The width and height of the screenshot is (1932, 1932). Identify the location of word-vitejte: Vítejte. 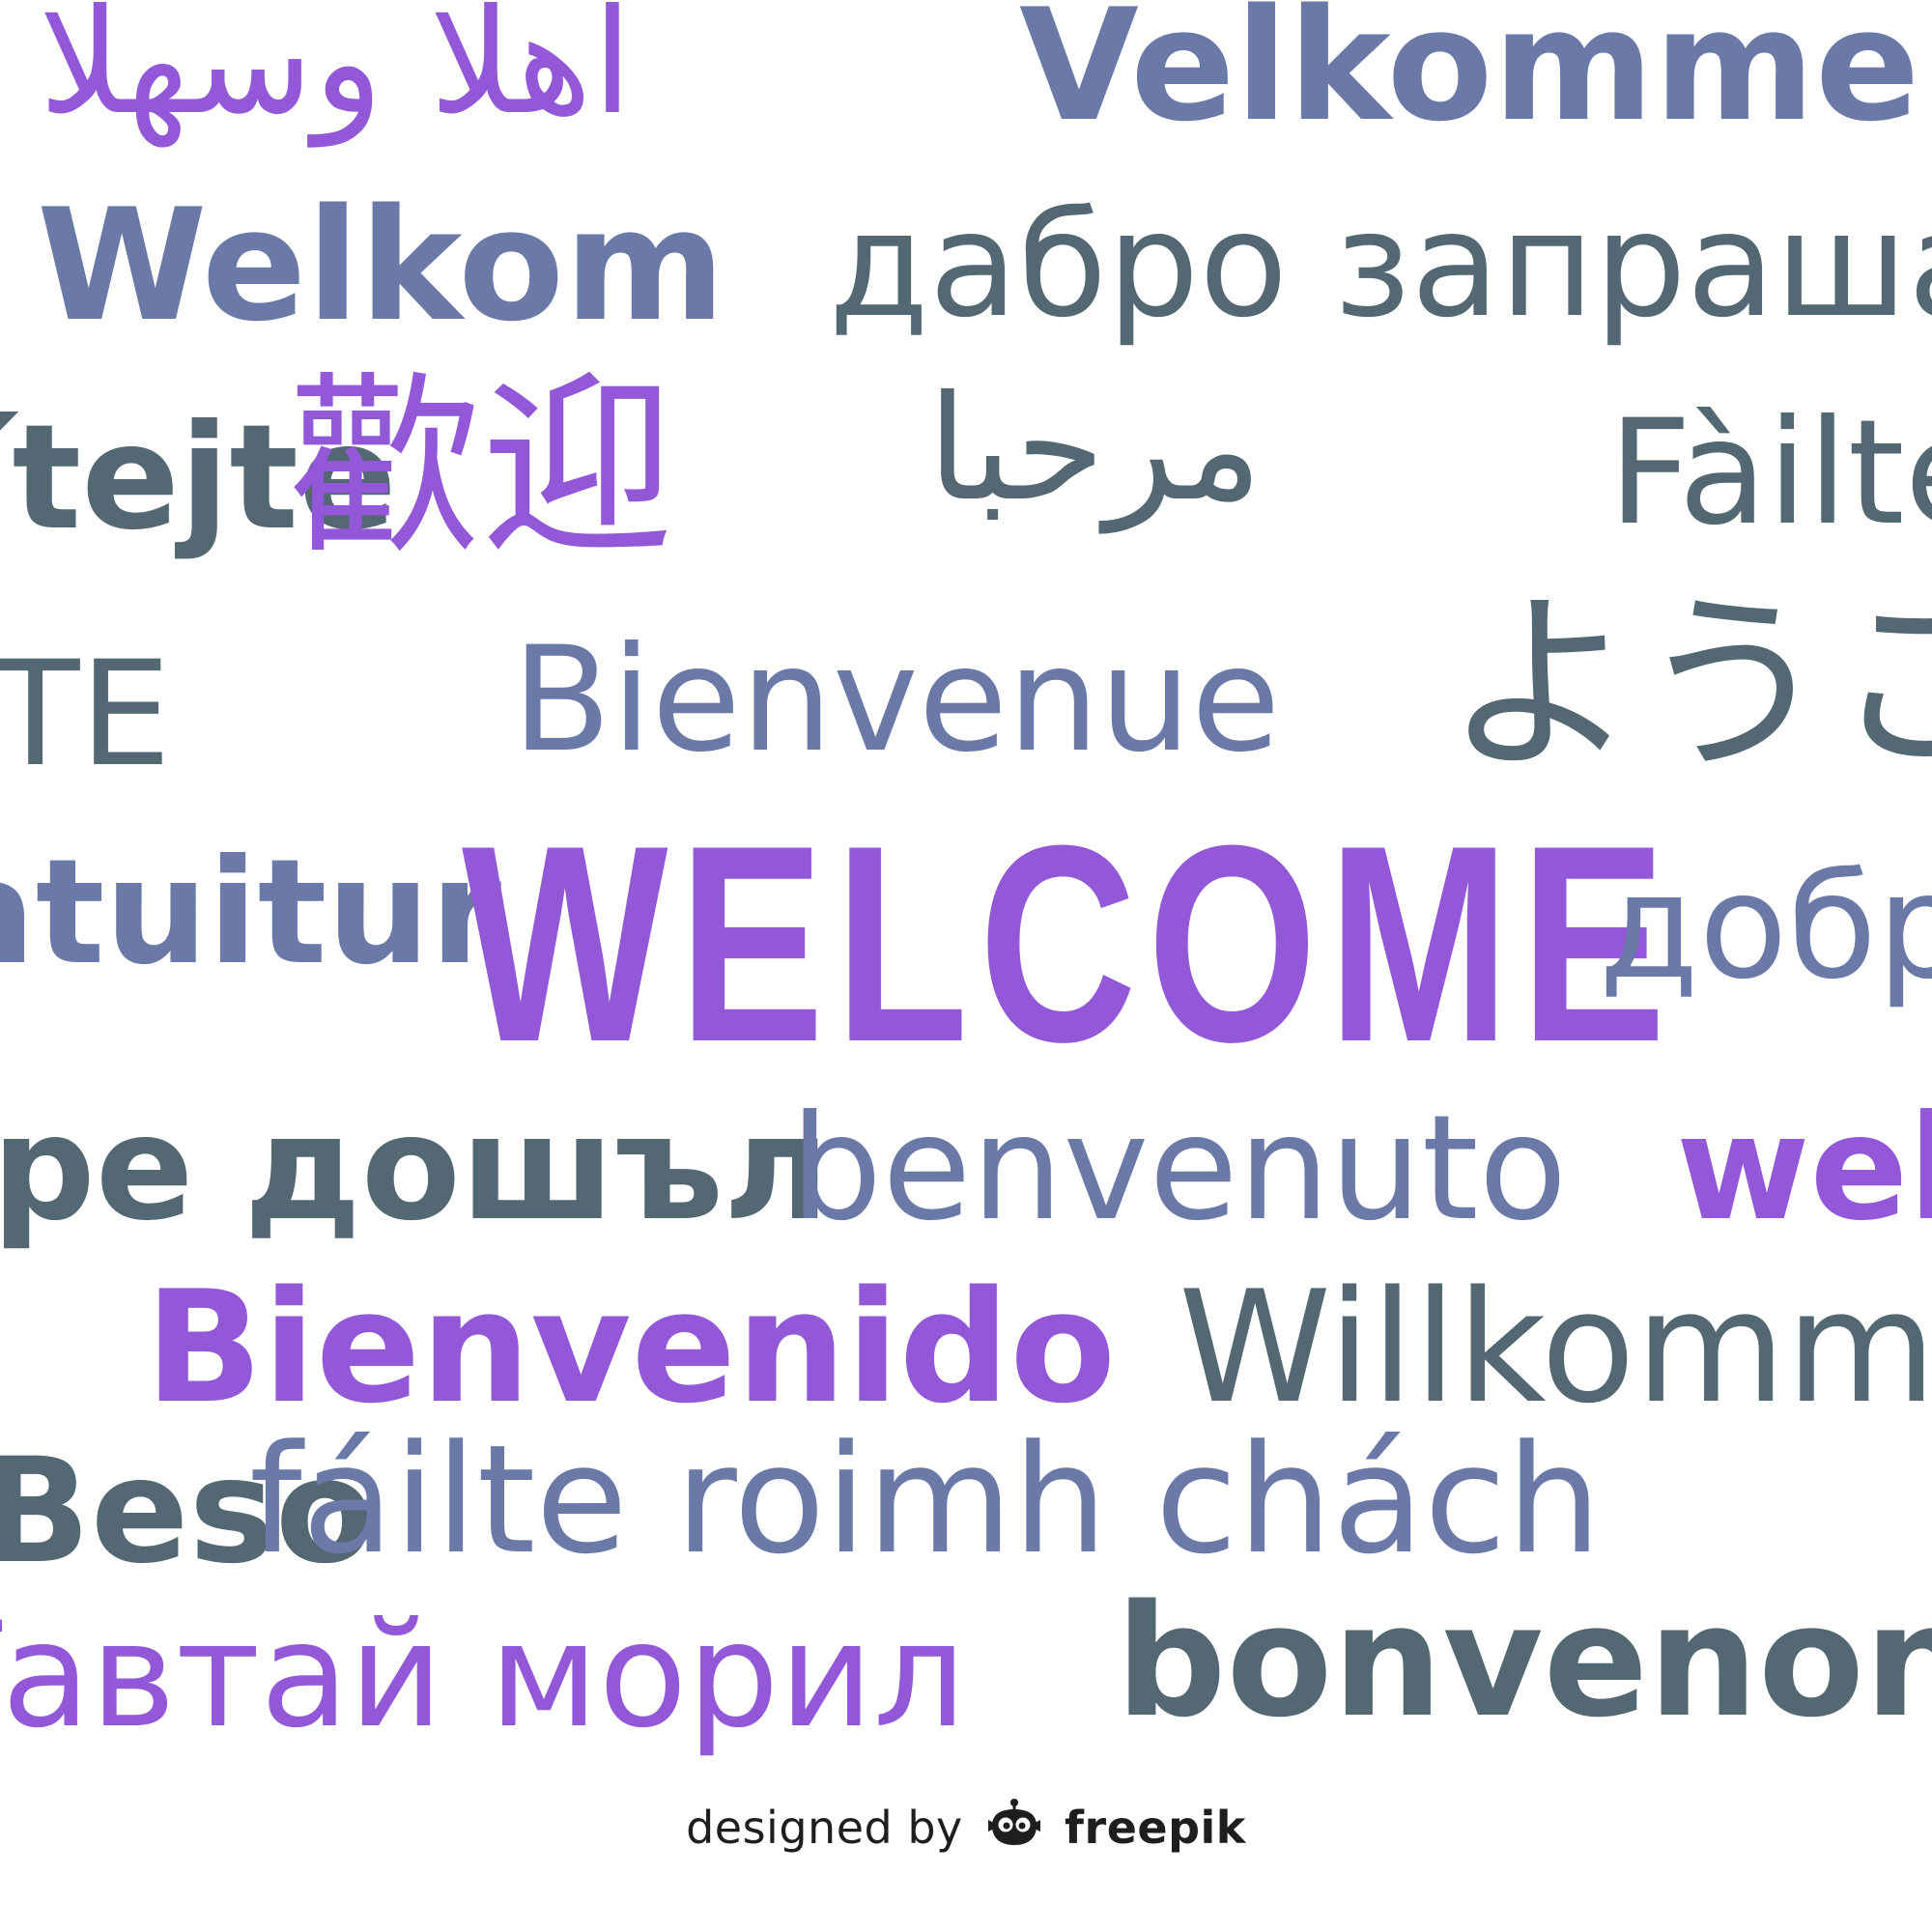
(198, 478).